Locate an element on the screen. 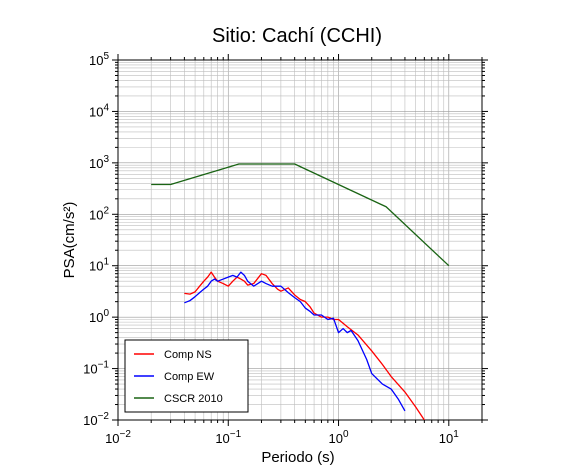  x-tick-labels: 10⁻² 10⁻¹ 10⁰ 10¹ is located at coordinates (282, 437).